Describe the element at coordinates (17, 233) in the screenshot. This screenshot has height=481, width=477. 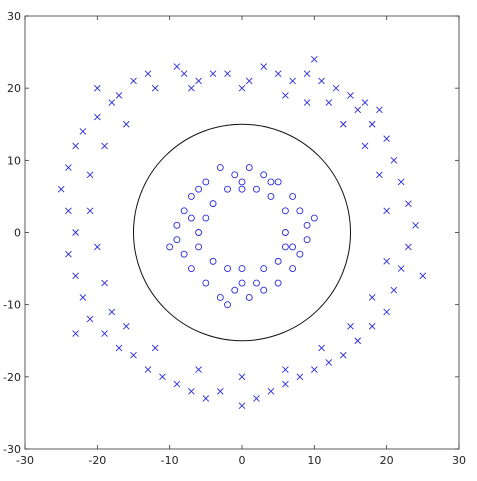
I see `y-tick-label-3: 0` at that location.